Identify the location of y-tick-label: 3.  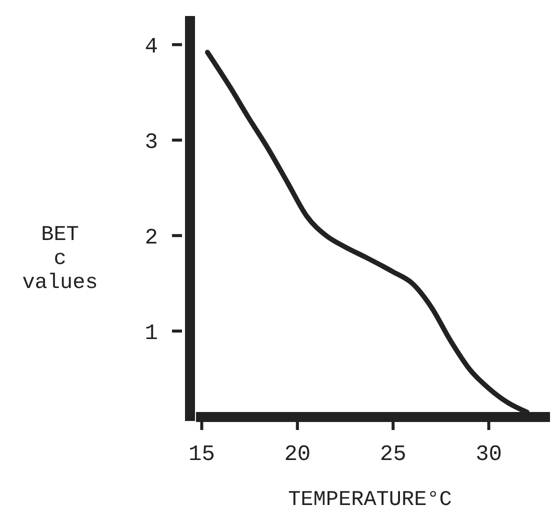
(151, 142).